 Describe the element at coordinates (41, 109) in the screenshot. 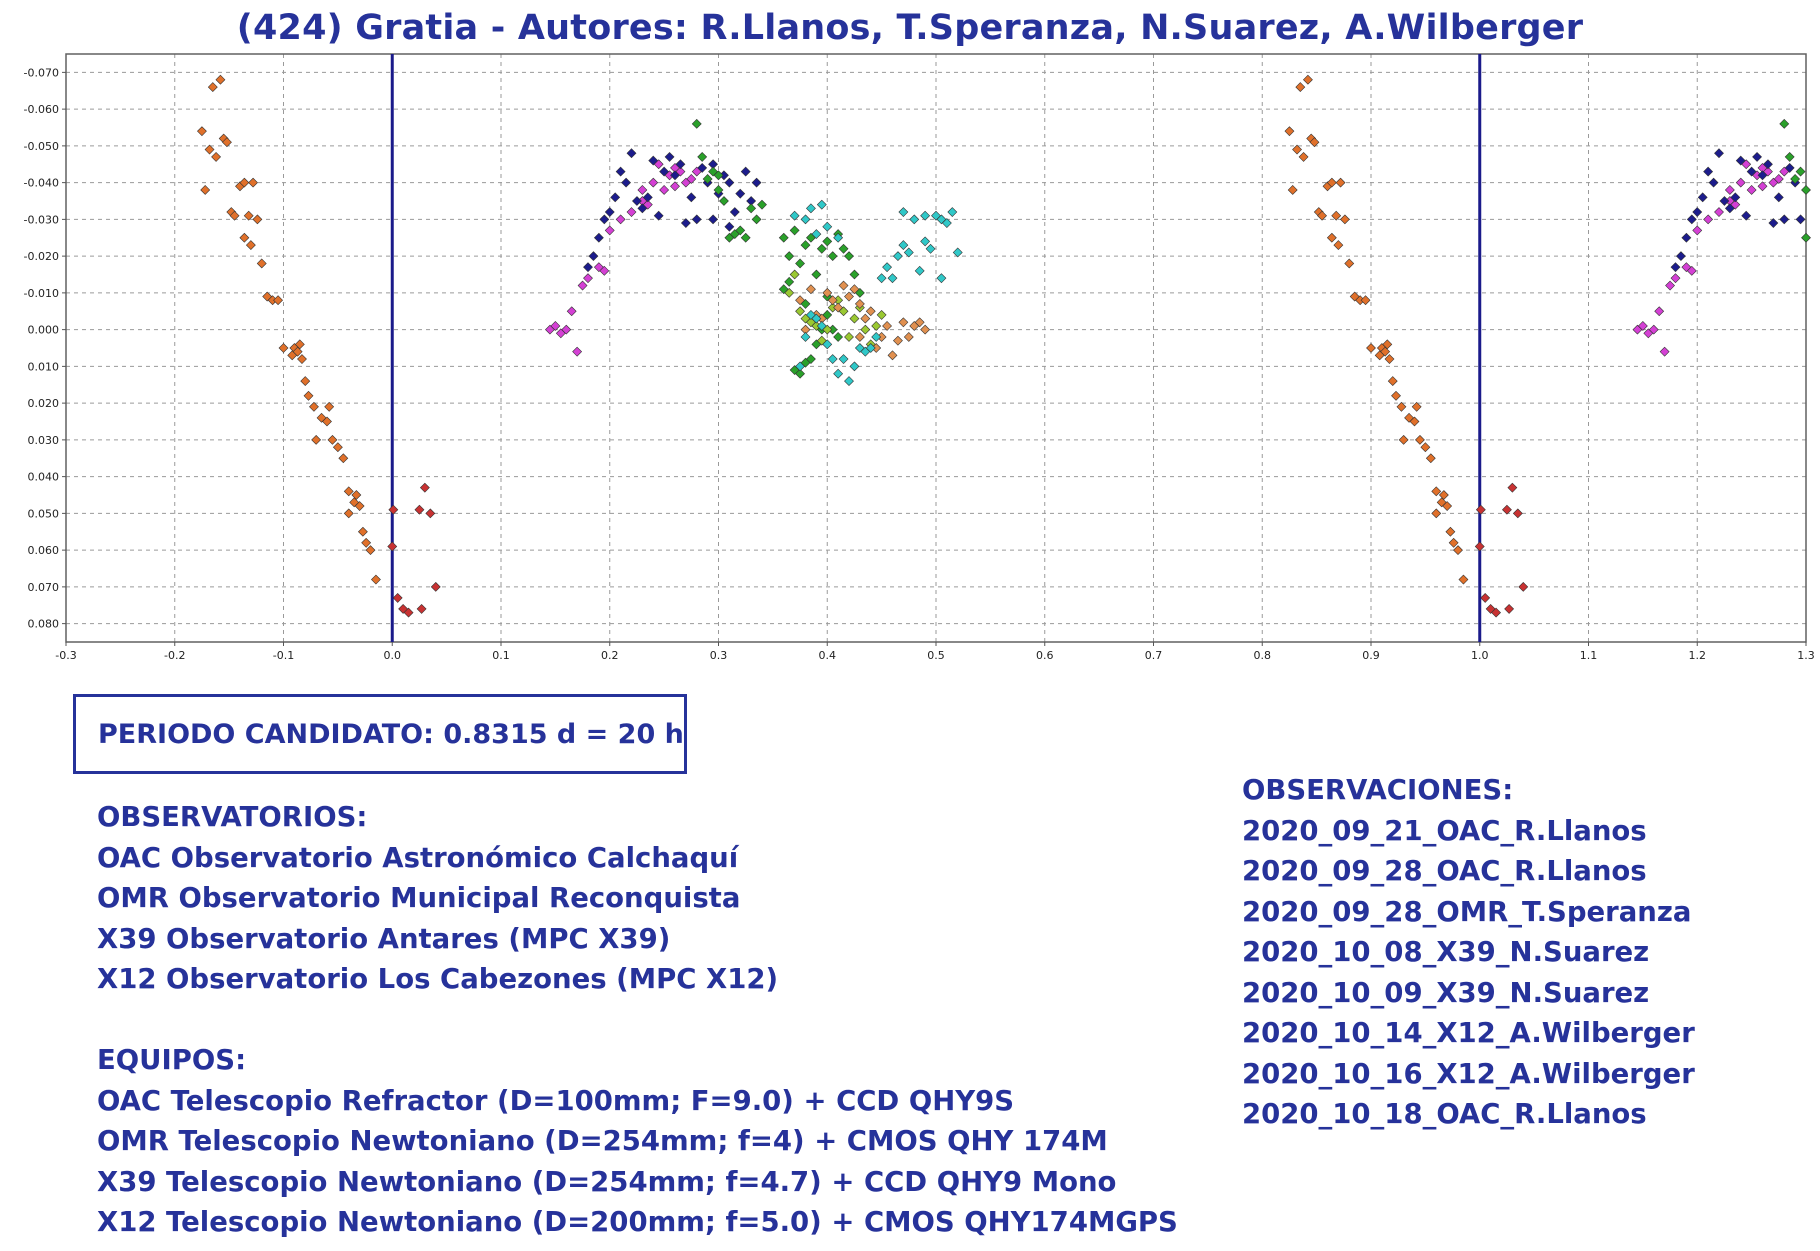

I see `y-tick-label: -0.060` at that location.